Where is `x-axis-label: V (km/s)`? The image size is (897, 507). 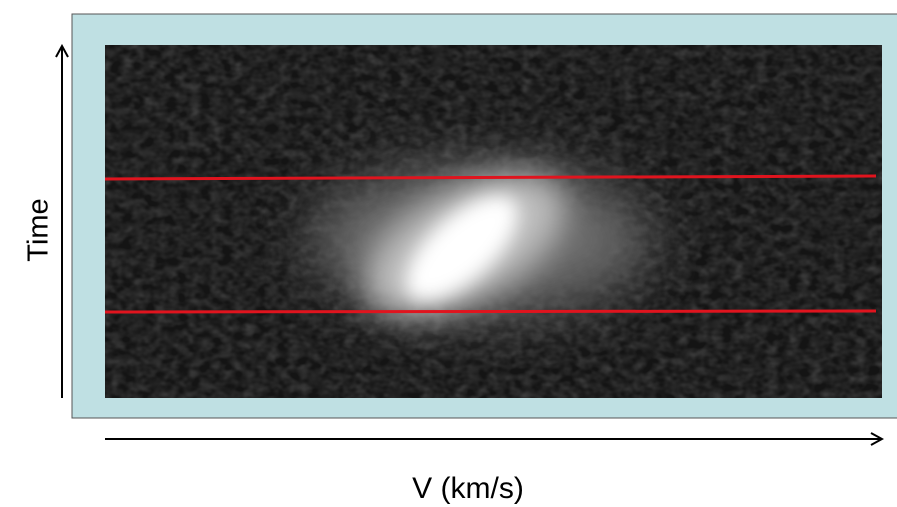 x-axis-label: V (km/s) is located at coordinates (468, 488).